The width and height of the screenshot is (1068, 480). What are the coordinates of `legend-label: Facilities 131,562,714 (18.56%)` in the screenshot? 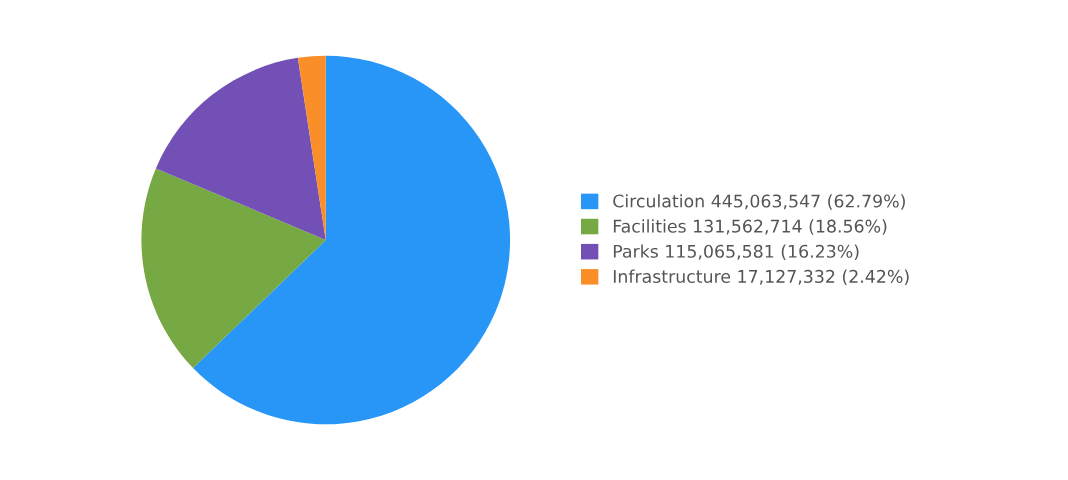 It's located at (750, 227).